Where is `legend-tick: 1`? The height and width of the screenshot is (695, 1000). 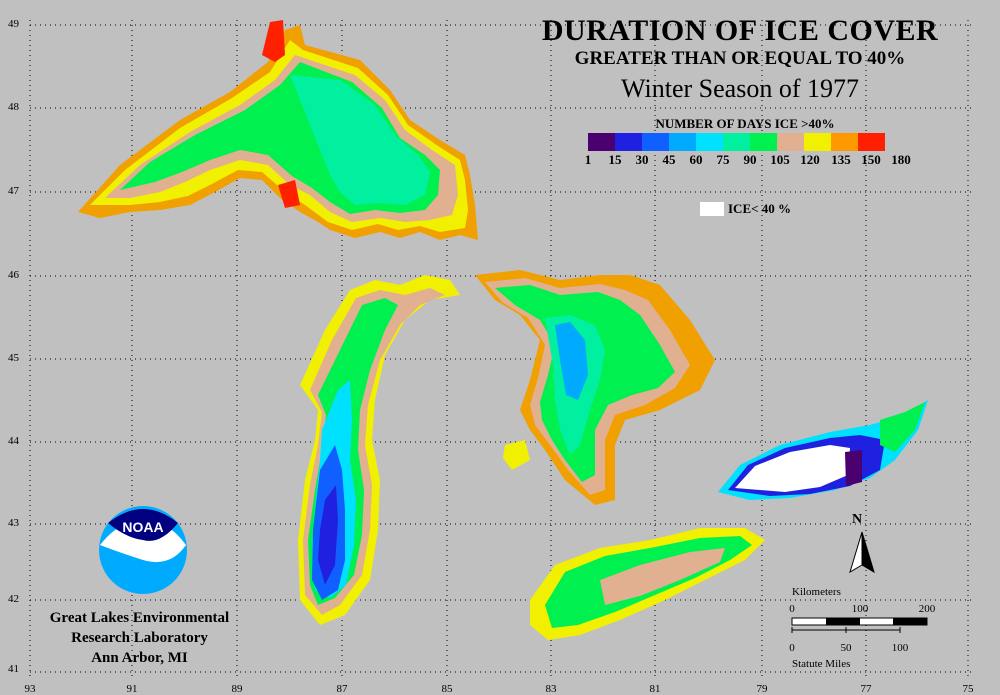
legend-tick: 1 is located at coordinates (588, 159).